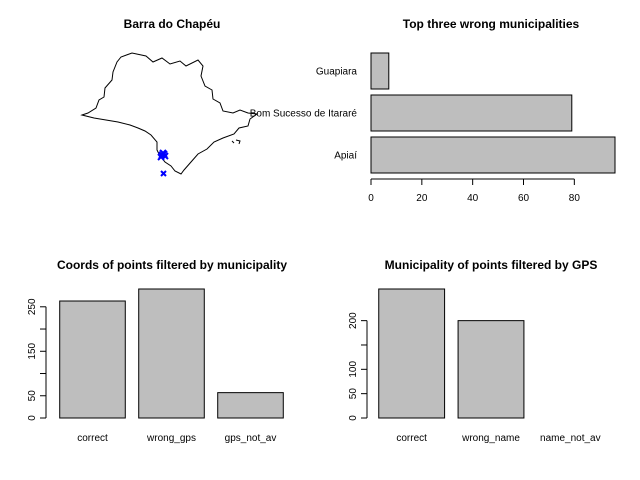 This screenshot has width=640, height=480. What do you see at coordinates (353, 320) in the screenshot?
I see `y-tick-label: 200` at bounding box center [353, 320].